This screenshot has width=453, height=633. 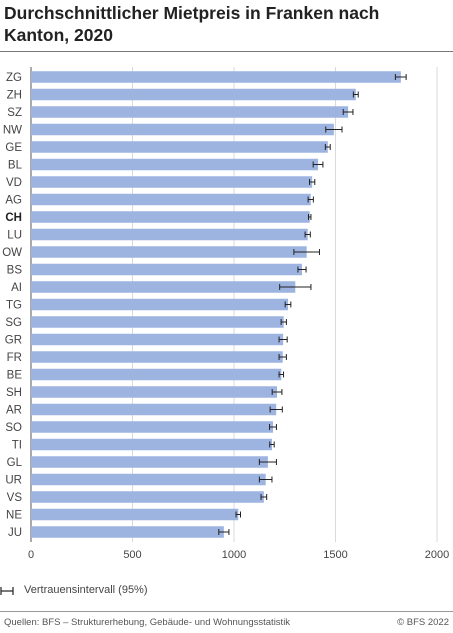 I want to click on x-tick-label: 500, so click(x=132, y=555).